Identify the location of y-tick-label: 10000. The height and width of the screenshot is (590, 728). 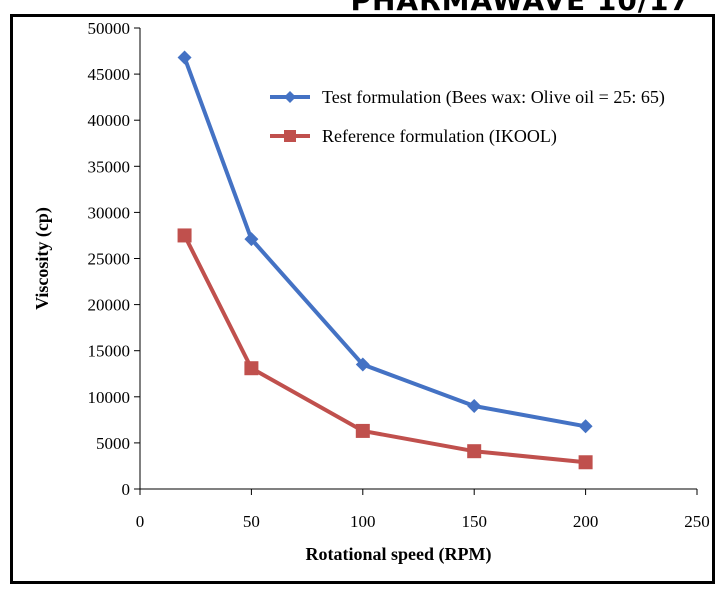
(109, 397).